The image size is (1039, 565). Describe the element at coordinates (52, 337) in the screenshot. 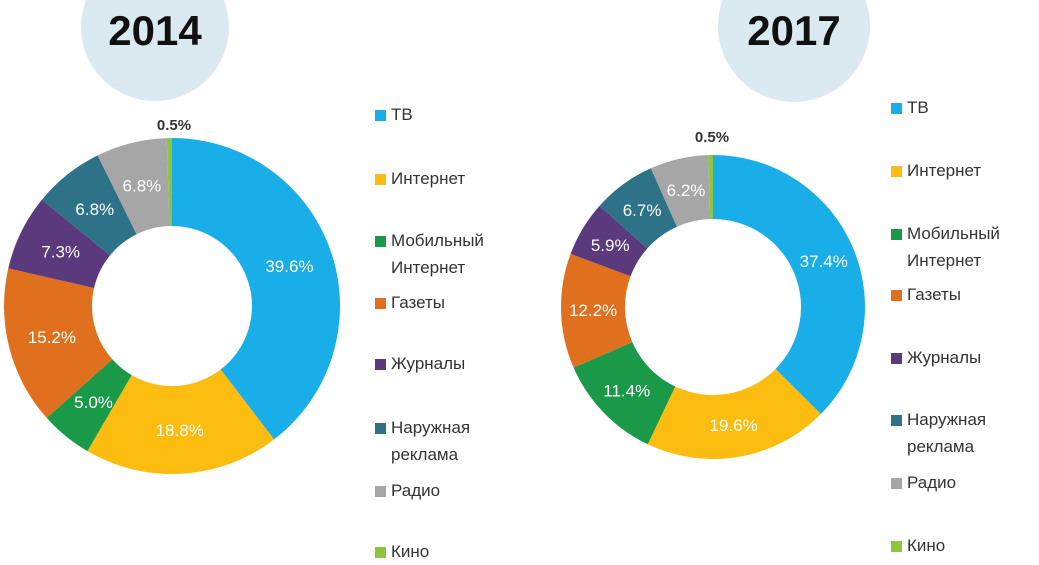

I see `slice-label-newspapers: 15.2%` at that location.